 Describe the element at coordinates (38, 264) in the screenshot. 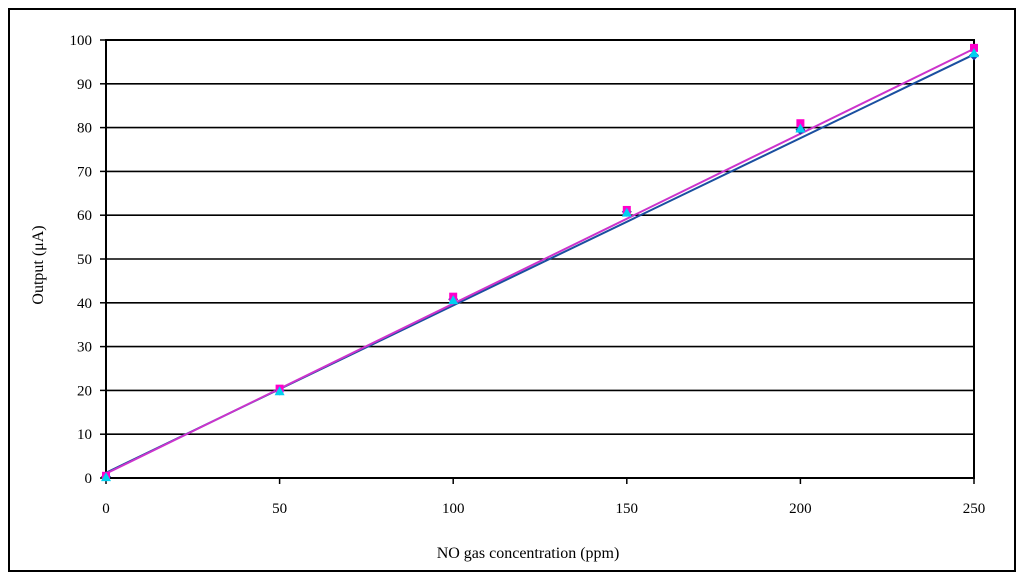

I see `y-axis-title: Output (μA)` at that location.